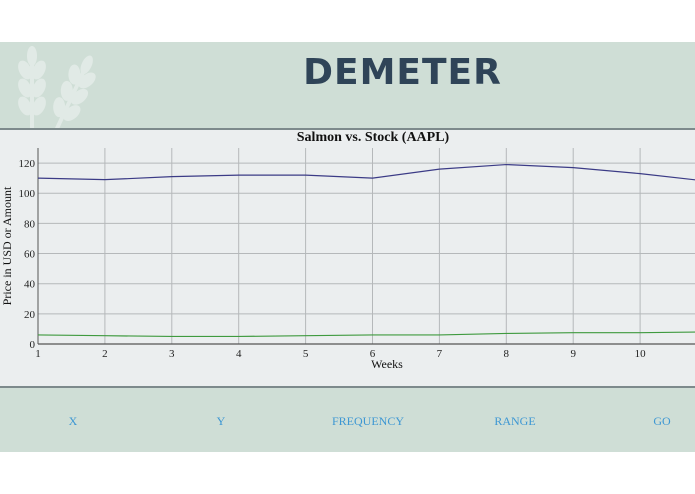 This screenshot has width=695, height=494. I want to click on controls-bar: X Y FREQUENCY RANGE GO, so click(347, 420).